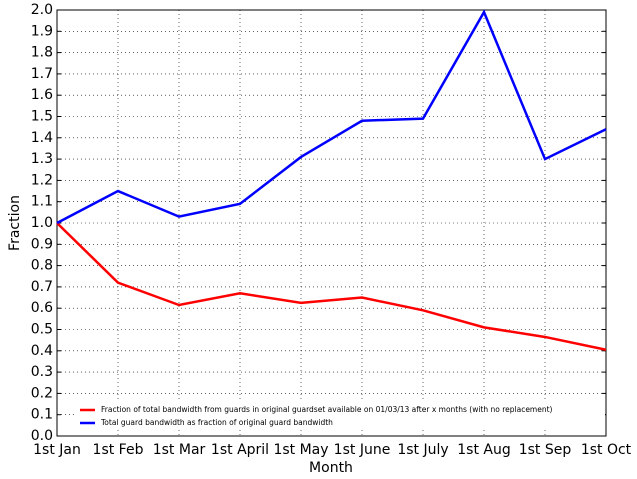  Describe the element at coordinates (42, 53) in the screenshot. I see `y-tick-label: 1.8` at that location.